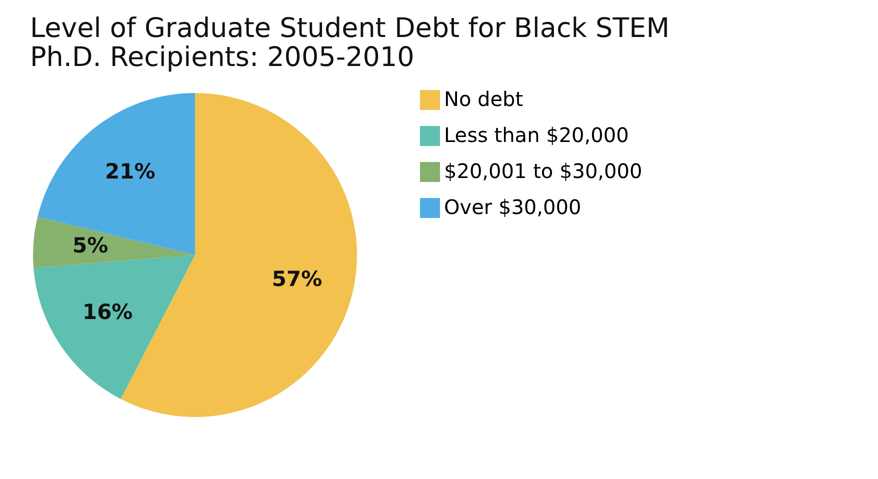 The image size is (878, 479). I want to click on data-label: 5%, so click(90, 246).